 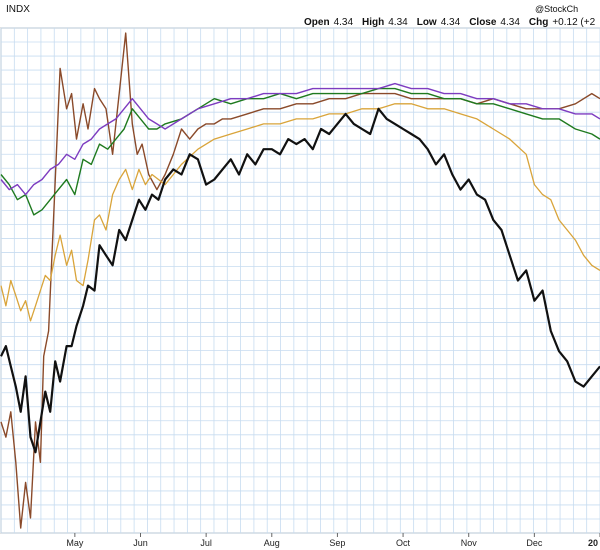 What do you see at coordinates (469, 543) in the screenshot?
I see `x-tick-label: Nov` at bounding box center [469, 543].